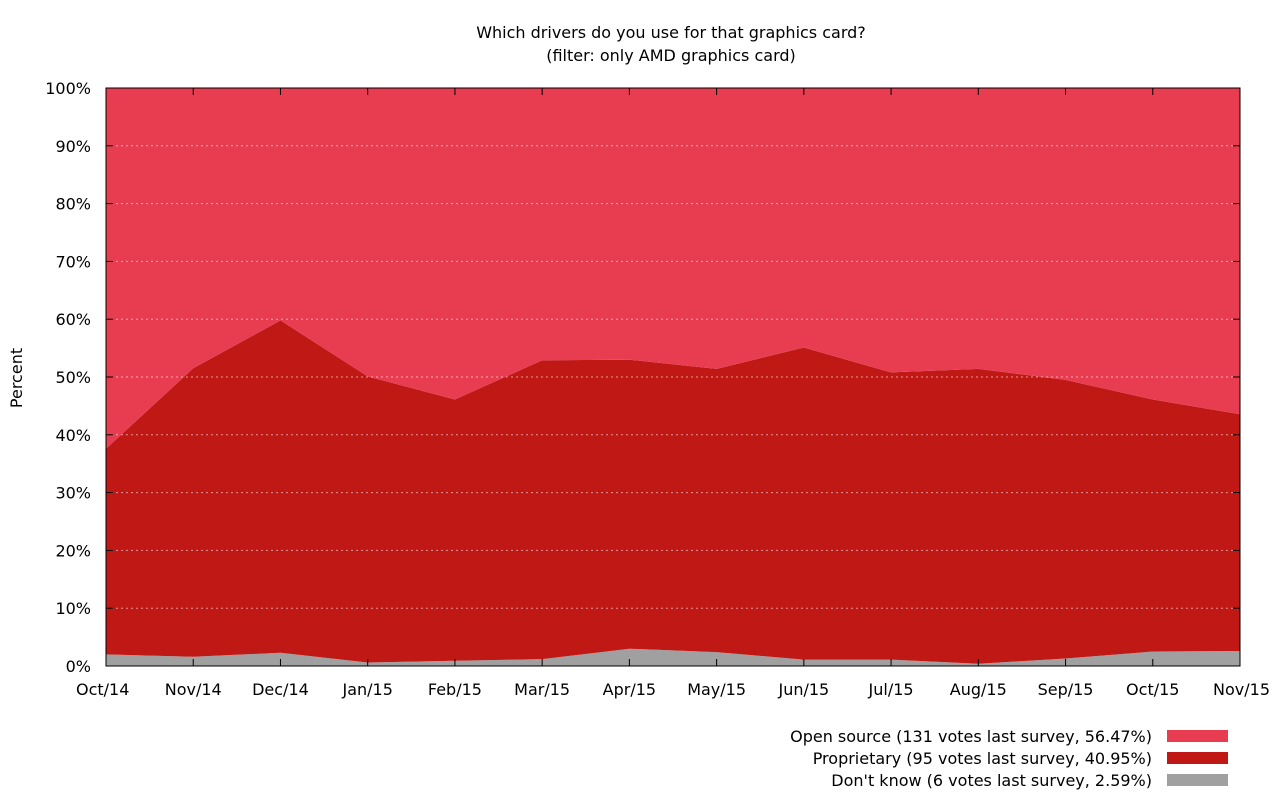  What do you see at coordinates (73, 550) in the screenshot?
I see `y-tick-label-2: 20%` at bounding box center [73, 550].